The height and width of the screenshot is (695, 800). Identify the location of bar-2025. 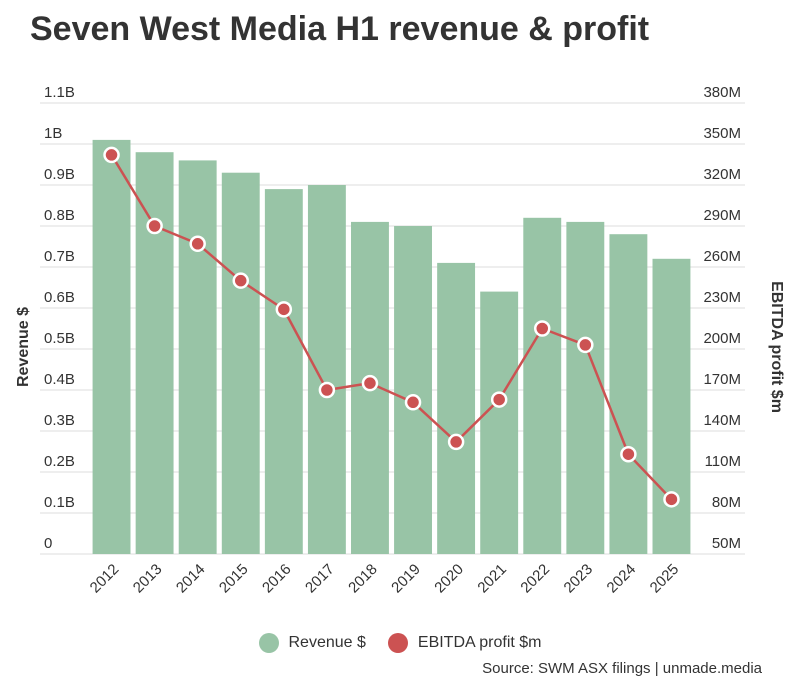
(671, 406).